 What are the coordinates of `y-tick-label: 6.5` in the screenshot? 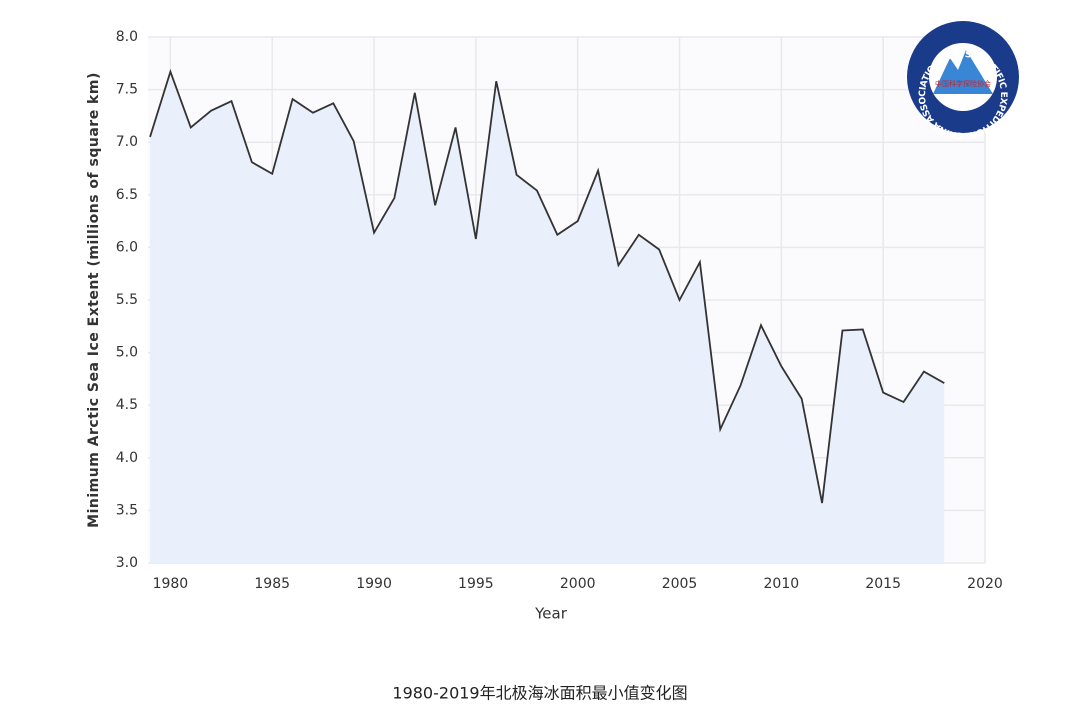 It's located at (127, 195).